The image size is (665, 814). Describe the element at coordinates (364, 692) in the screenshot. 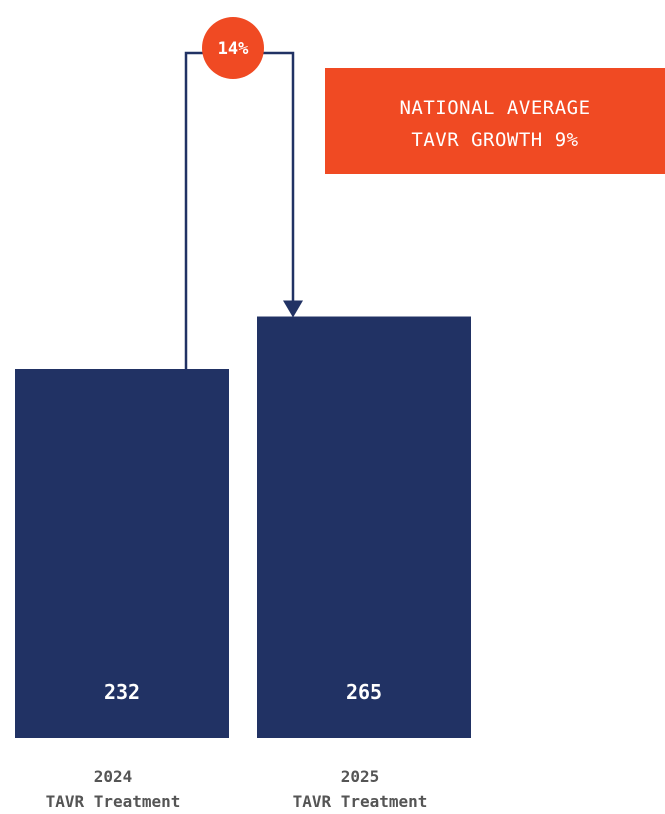

I see `bar-value-label-2025: 265` at that location.